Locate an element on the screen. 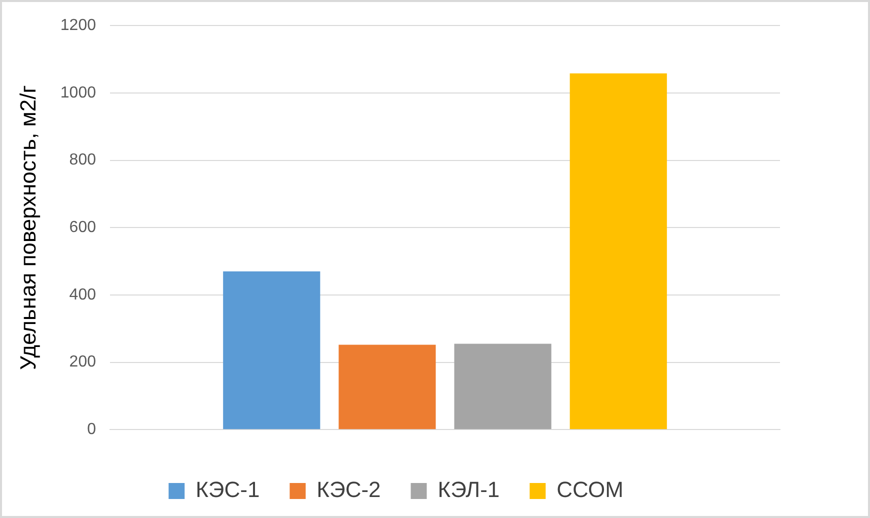 Image resolution: width=870 pixels, height=518 pixels. legend-label: ССОМ is located at coordinates (590, 489).